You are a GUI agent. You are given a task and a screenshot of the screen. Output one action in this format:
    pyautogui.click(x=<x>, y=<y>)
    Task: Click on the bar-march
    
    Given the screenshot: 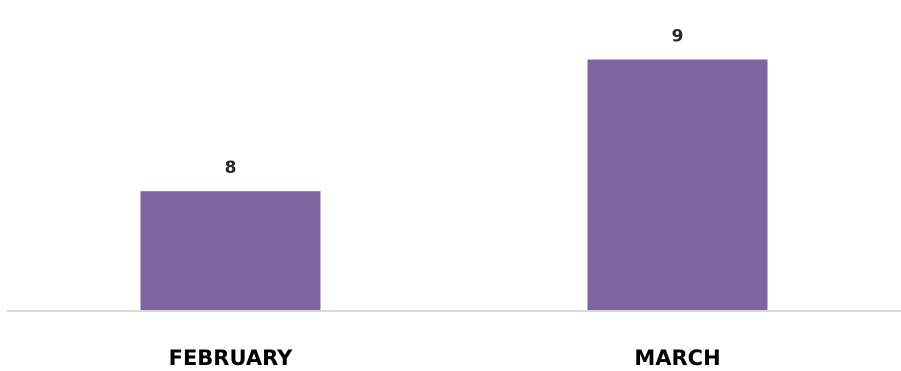 What is the action you would take?
    pyautogui.click(x=677, y=185)
    